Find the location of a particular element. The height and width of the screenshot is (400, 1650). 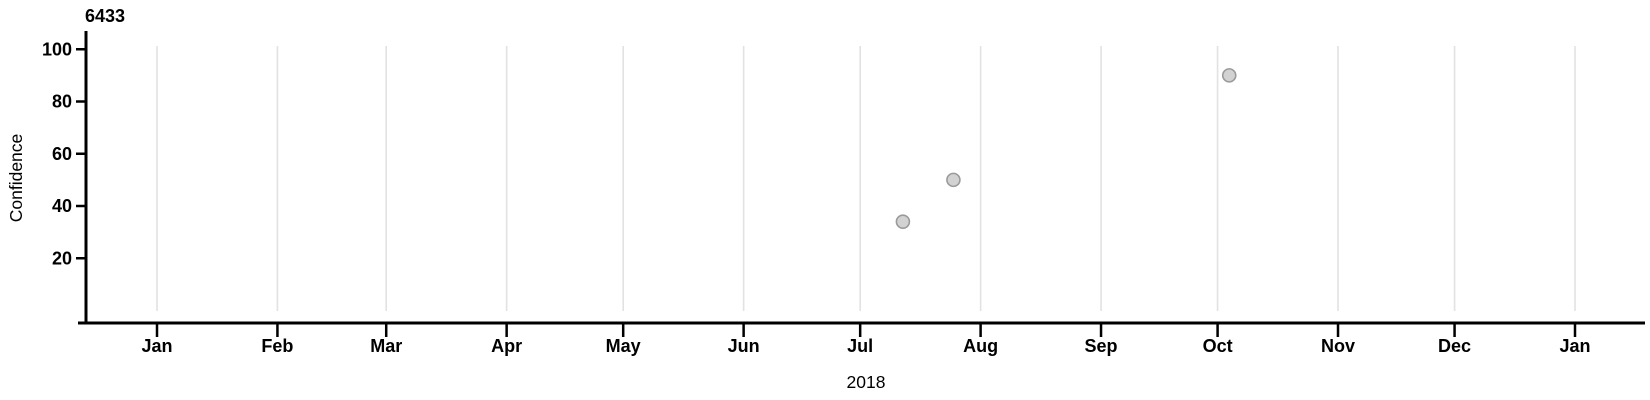

y-tick-label: 40 is located at coordinates (62, 206).